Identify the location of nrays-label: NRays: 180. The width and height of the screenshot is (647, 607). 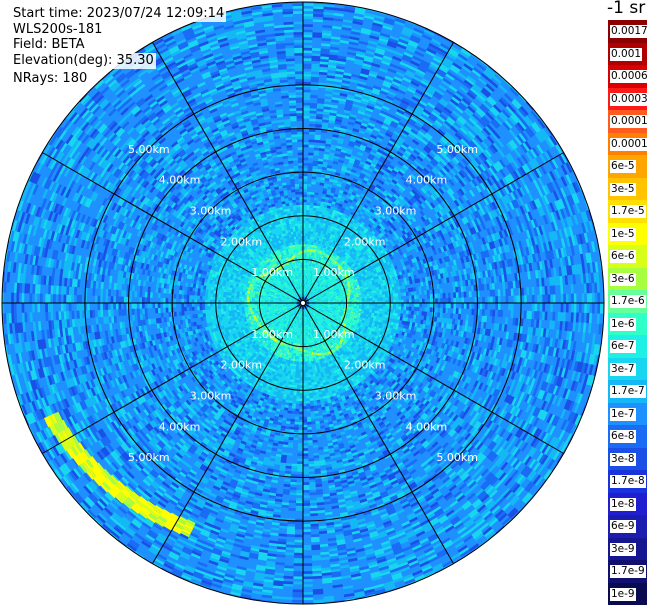
(50, 79).